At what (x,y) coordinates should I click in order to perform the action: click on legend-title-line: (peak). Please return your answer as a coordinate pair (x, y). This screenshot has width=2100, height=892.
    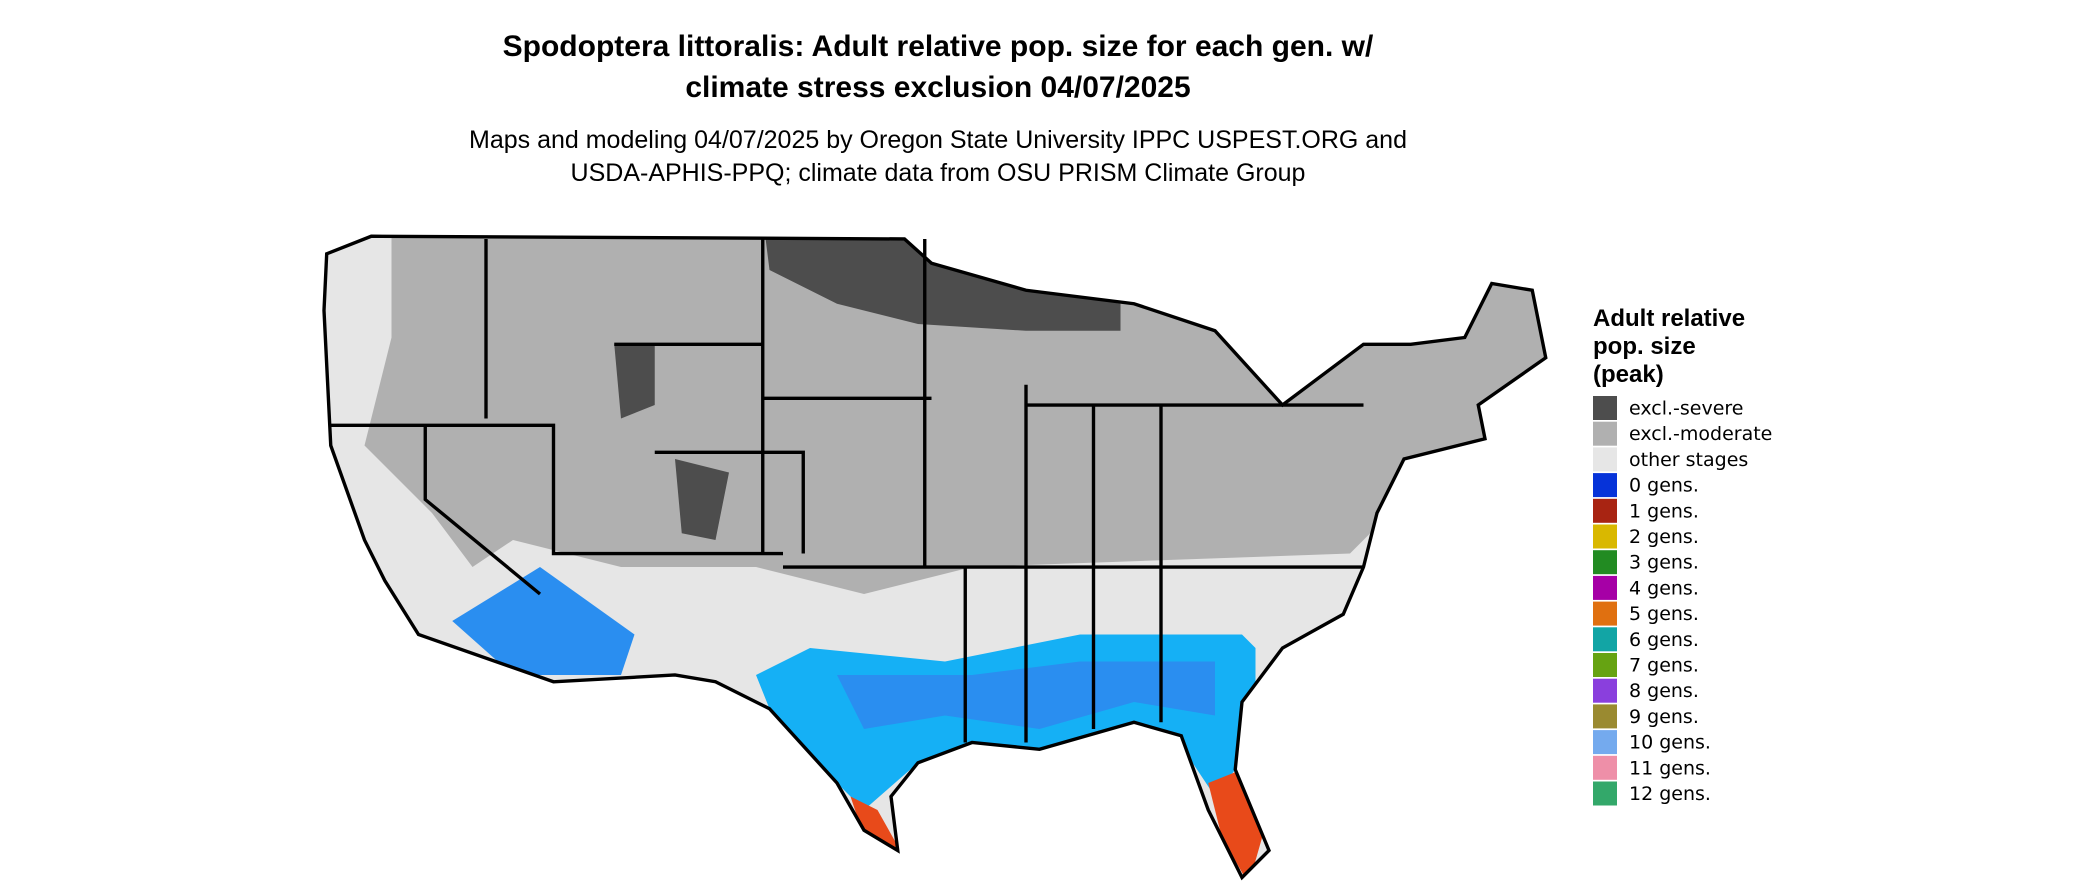
    Looking at the image, I should click on (1628, 374).